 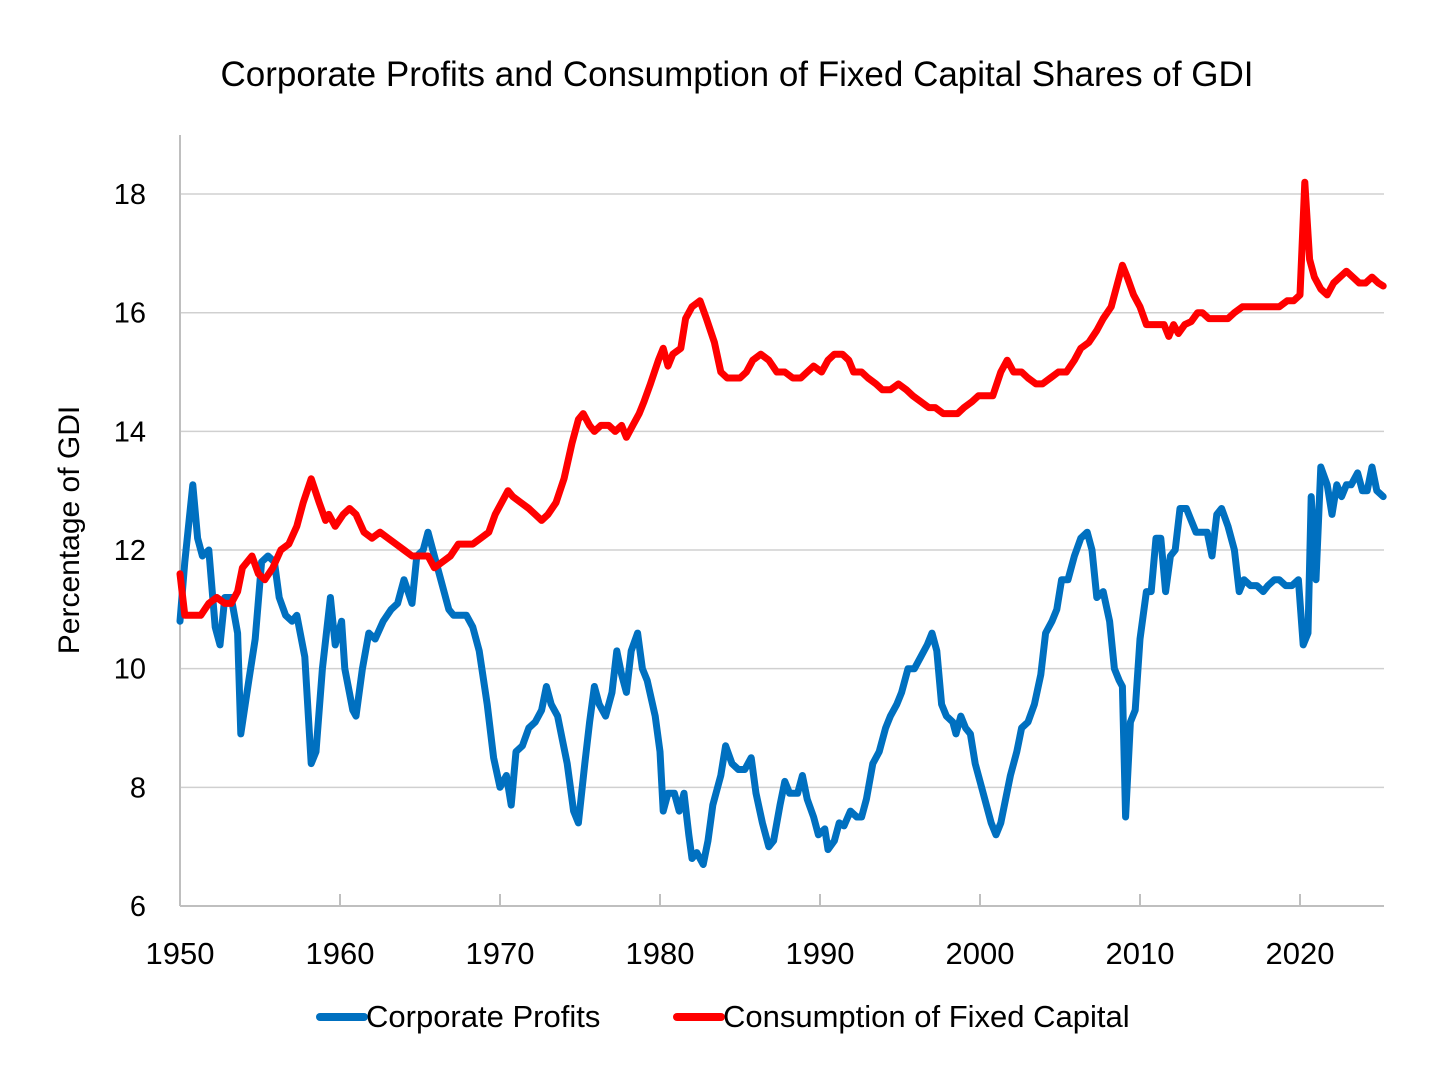 What do you see at coordinates (130, 195) in the screenshot?
I see `y-tick-label: 18` at bounding box center [130, 195].